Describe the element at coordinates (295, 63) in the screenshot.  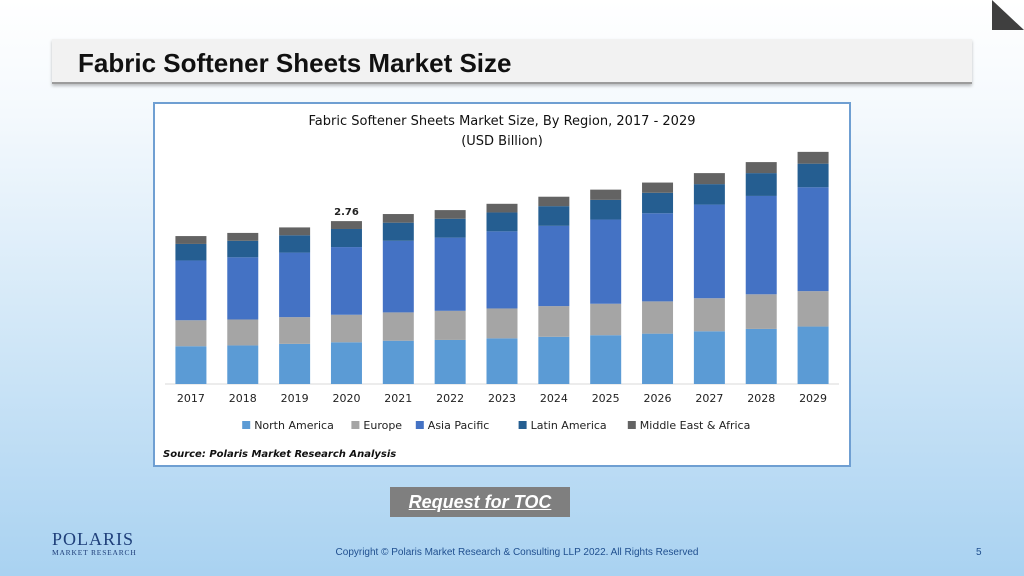
I see `page-title: Fabric Softener Sheets Market Size` at that location.